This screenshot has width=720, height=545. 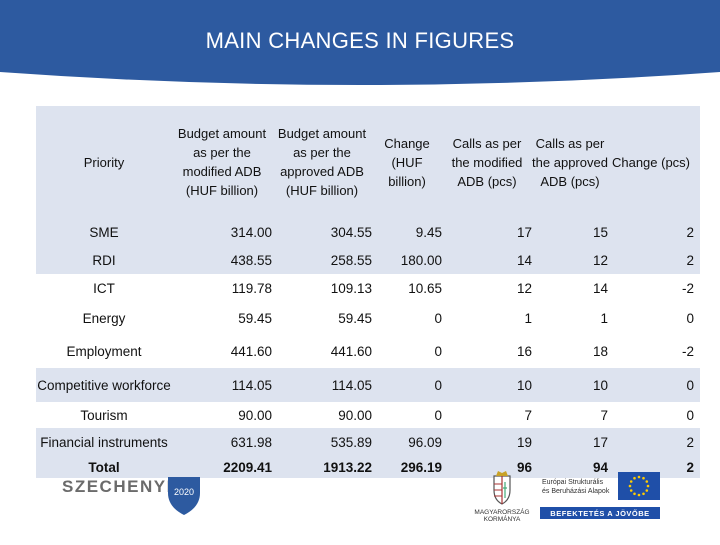 What do you see at coordinates (104, 351) in the screenshot?
I see `cell-priority: Employment` at bounding box center [104, 351].